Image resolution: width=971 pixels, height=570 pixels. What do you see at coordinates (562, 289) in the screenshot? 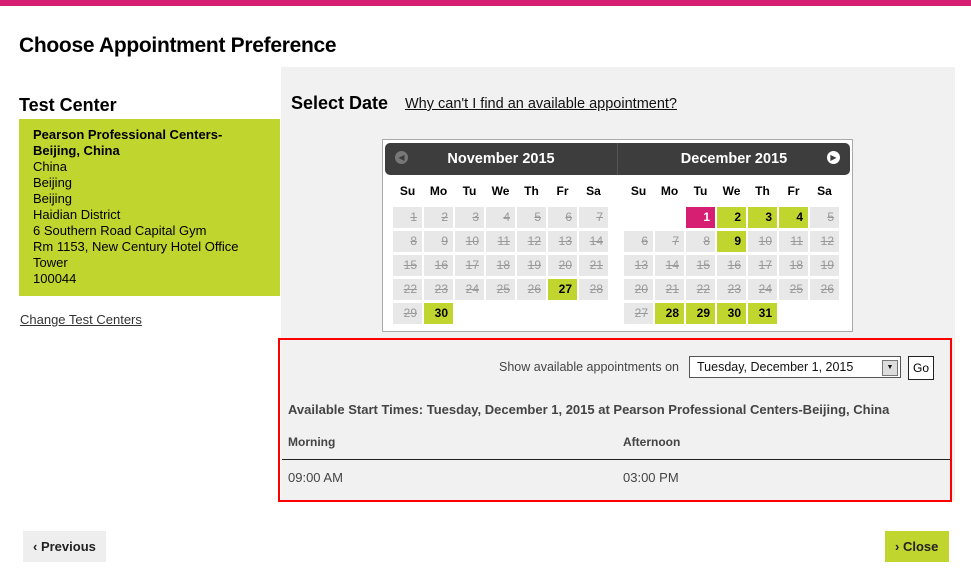
I see `day-cell-available: 27` at bounding box center [562, 289].